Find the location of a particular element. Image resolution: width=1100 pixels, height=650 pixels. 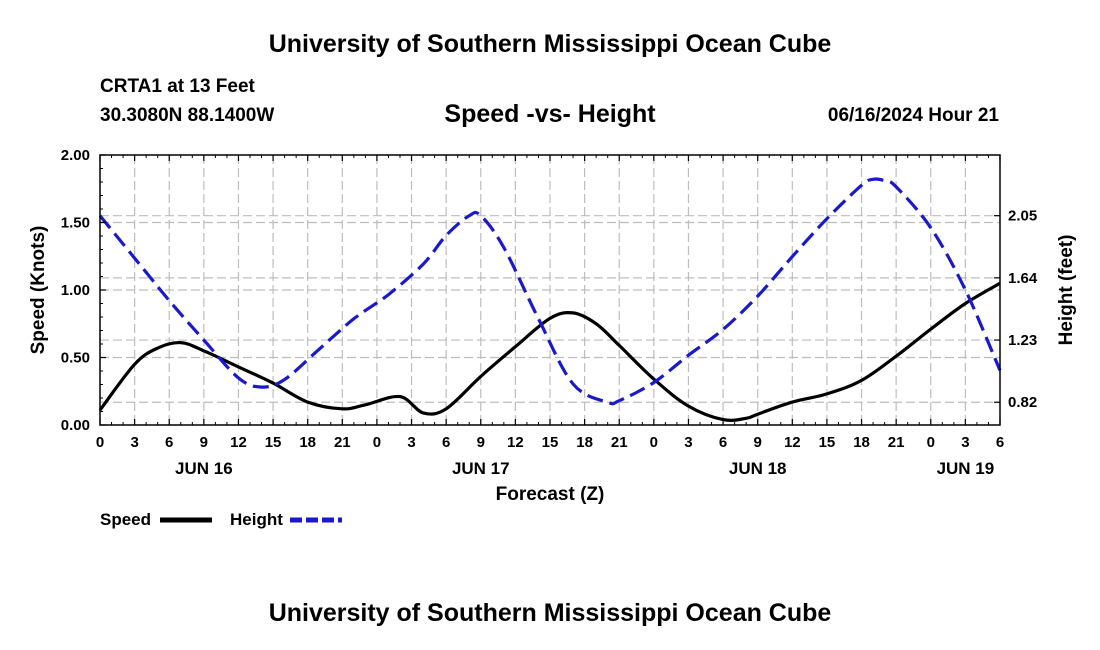

legend-speed-label: Speed is located at coordinates (125, 519).